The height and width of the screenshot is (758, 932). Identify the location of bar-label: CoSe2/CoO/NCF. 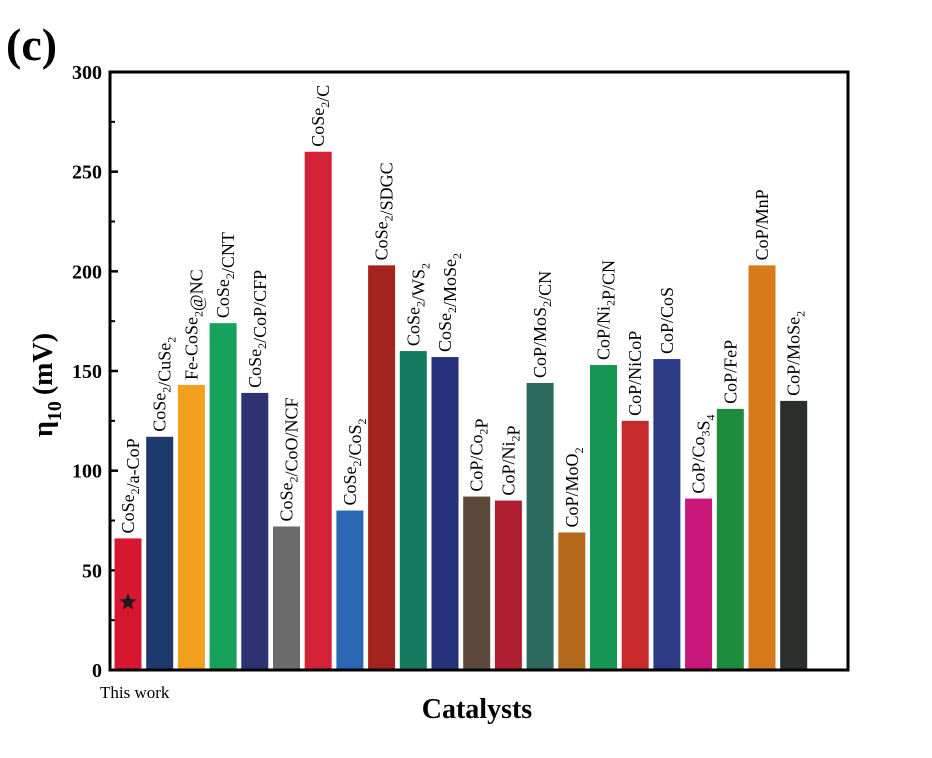
(289, 459).